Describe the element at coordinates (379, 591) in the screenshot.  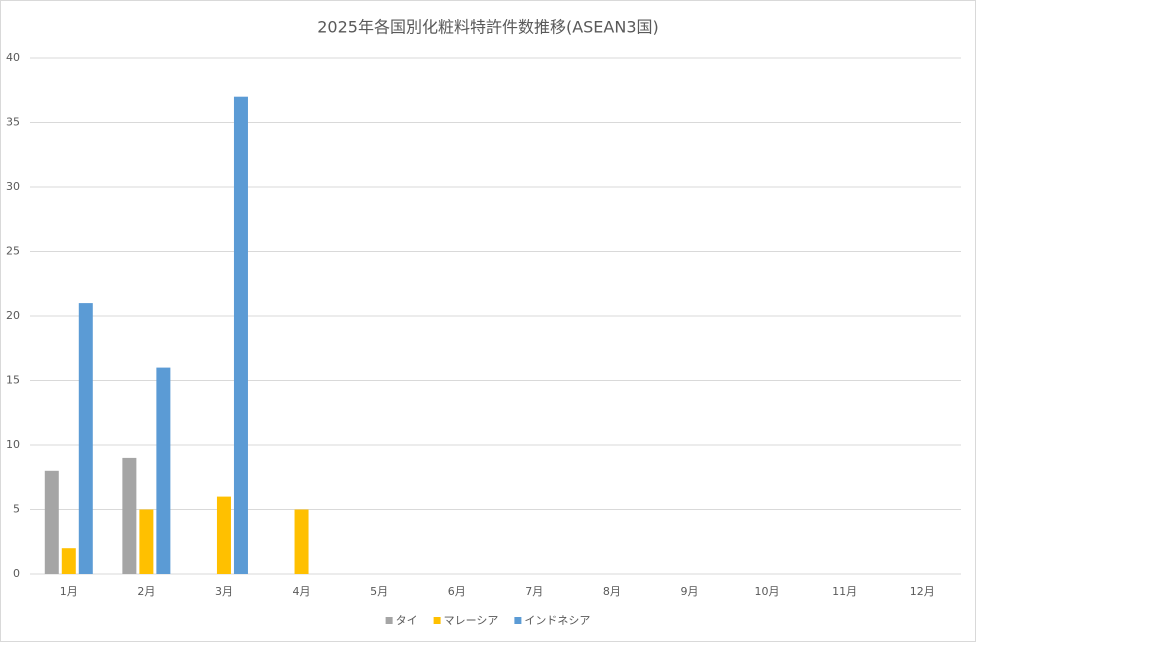
I see `x-tick-label: 5月` at that location.